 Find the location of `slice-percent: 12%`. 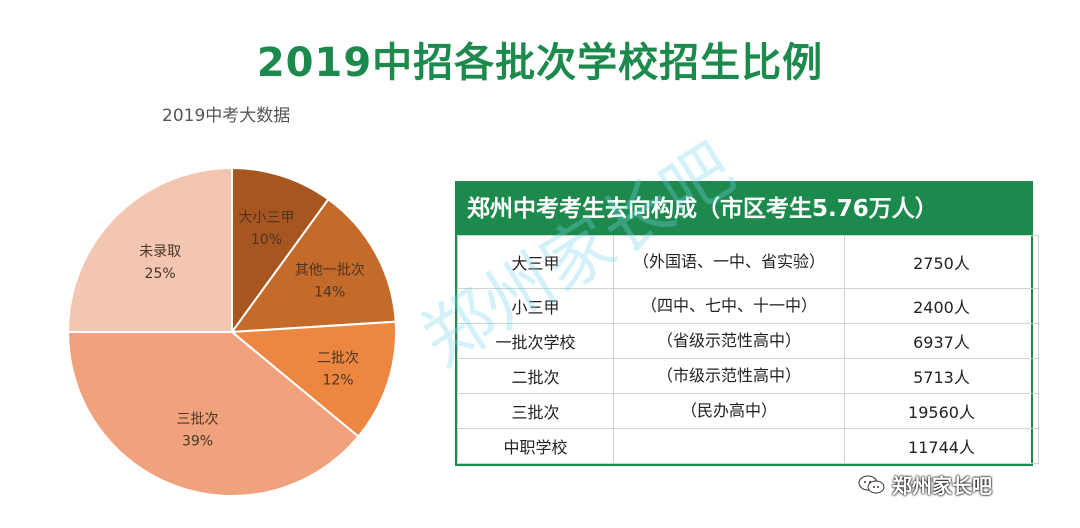

slice-percent: 12% is located at coordinates (337, 380).